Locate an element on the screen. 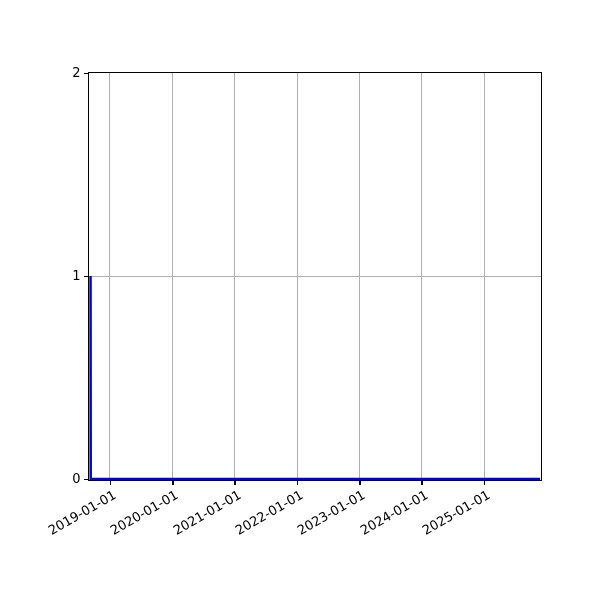 This screenshot has width=600, height=600. y-tick-label: 2 is located at coordinates (76, 73).